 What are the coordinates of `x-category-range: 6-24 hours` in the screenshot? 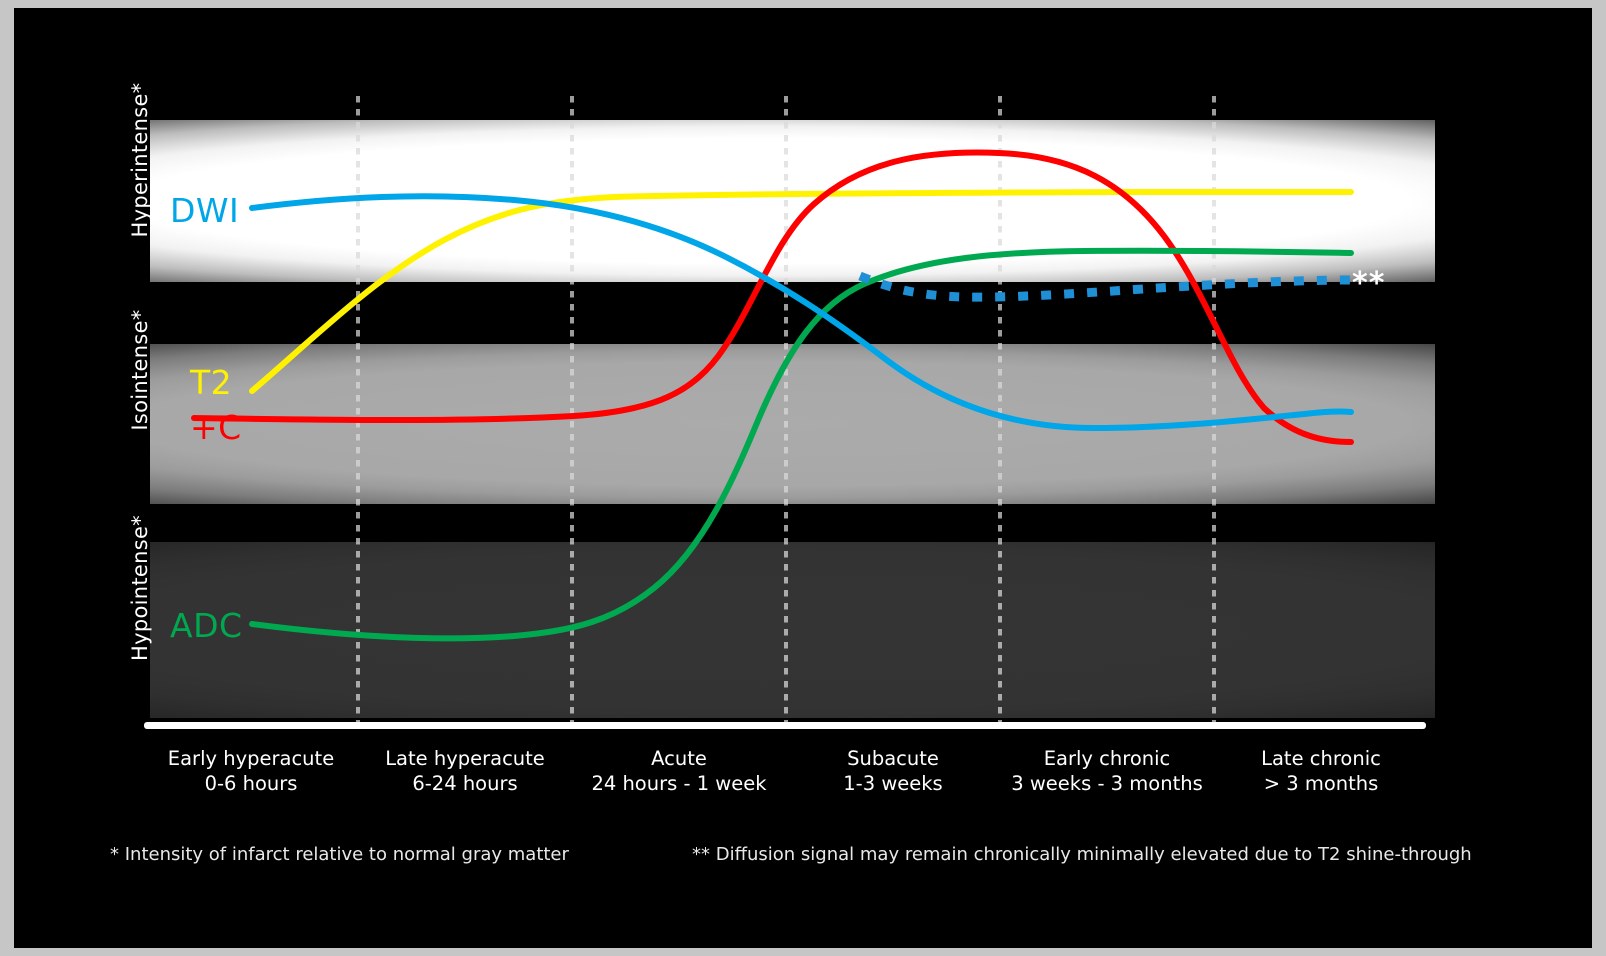 It's located at (465, 783).